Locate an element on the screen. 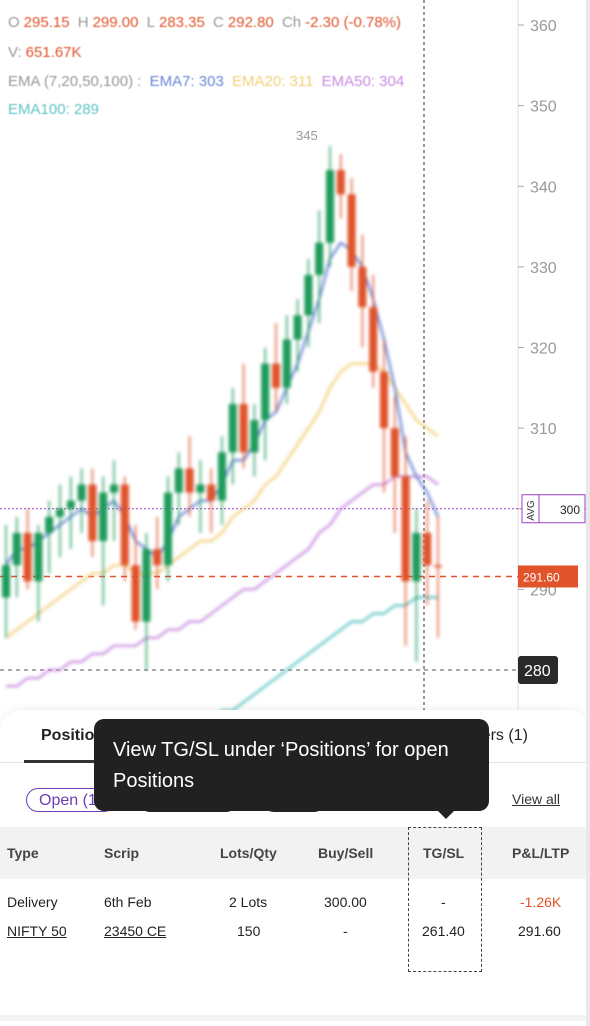  ema50-value: EMA50: 304 is located at coordinates (363, 81).